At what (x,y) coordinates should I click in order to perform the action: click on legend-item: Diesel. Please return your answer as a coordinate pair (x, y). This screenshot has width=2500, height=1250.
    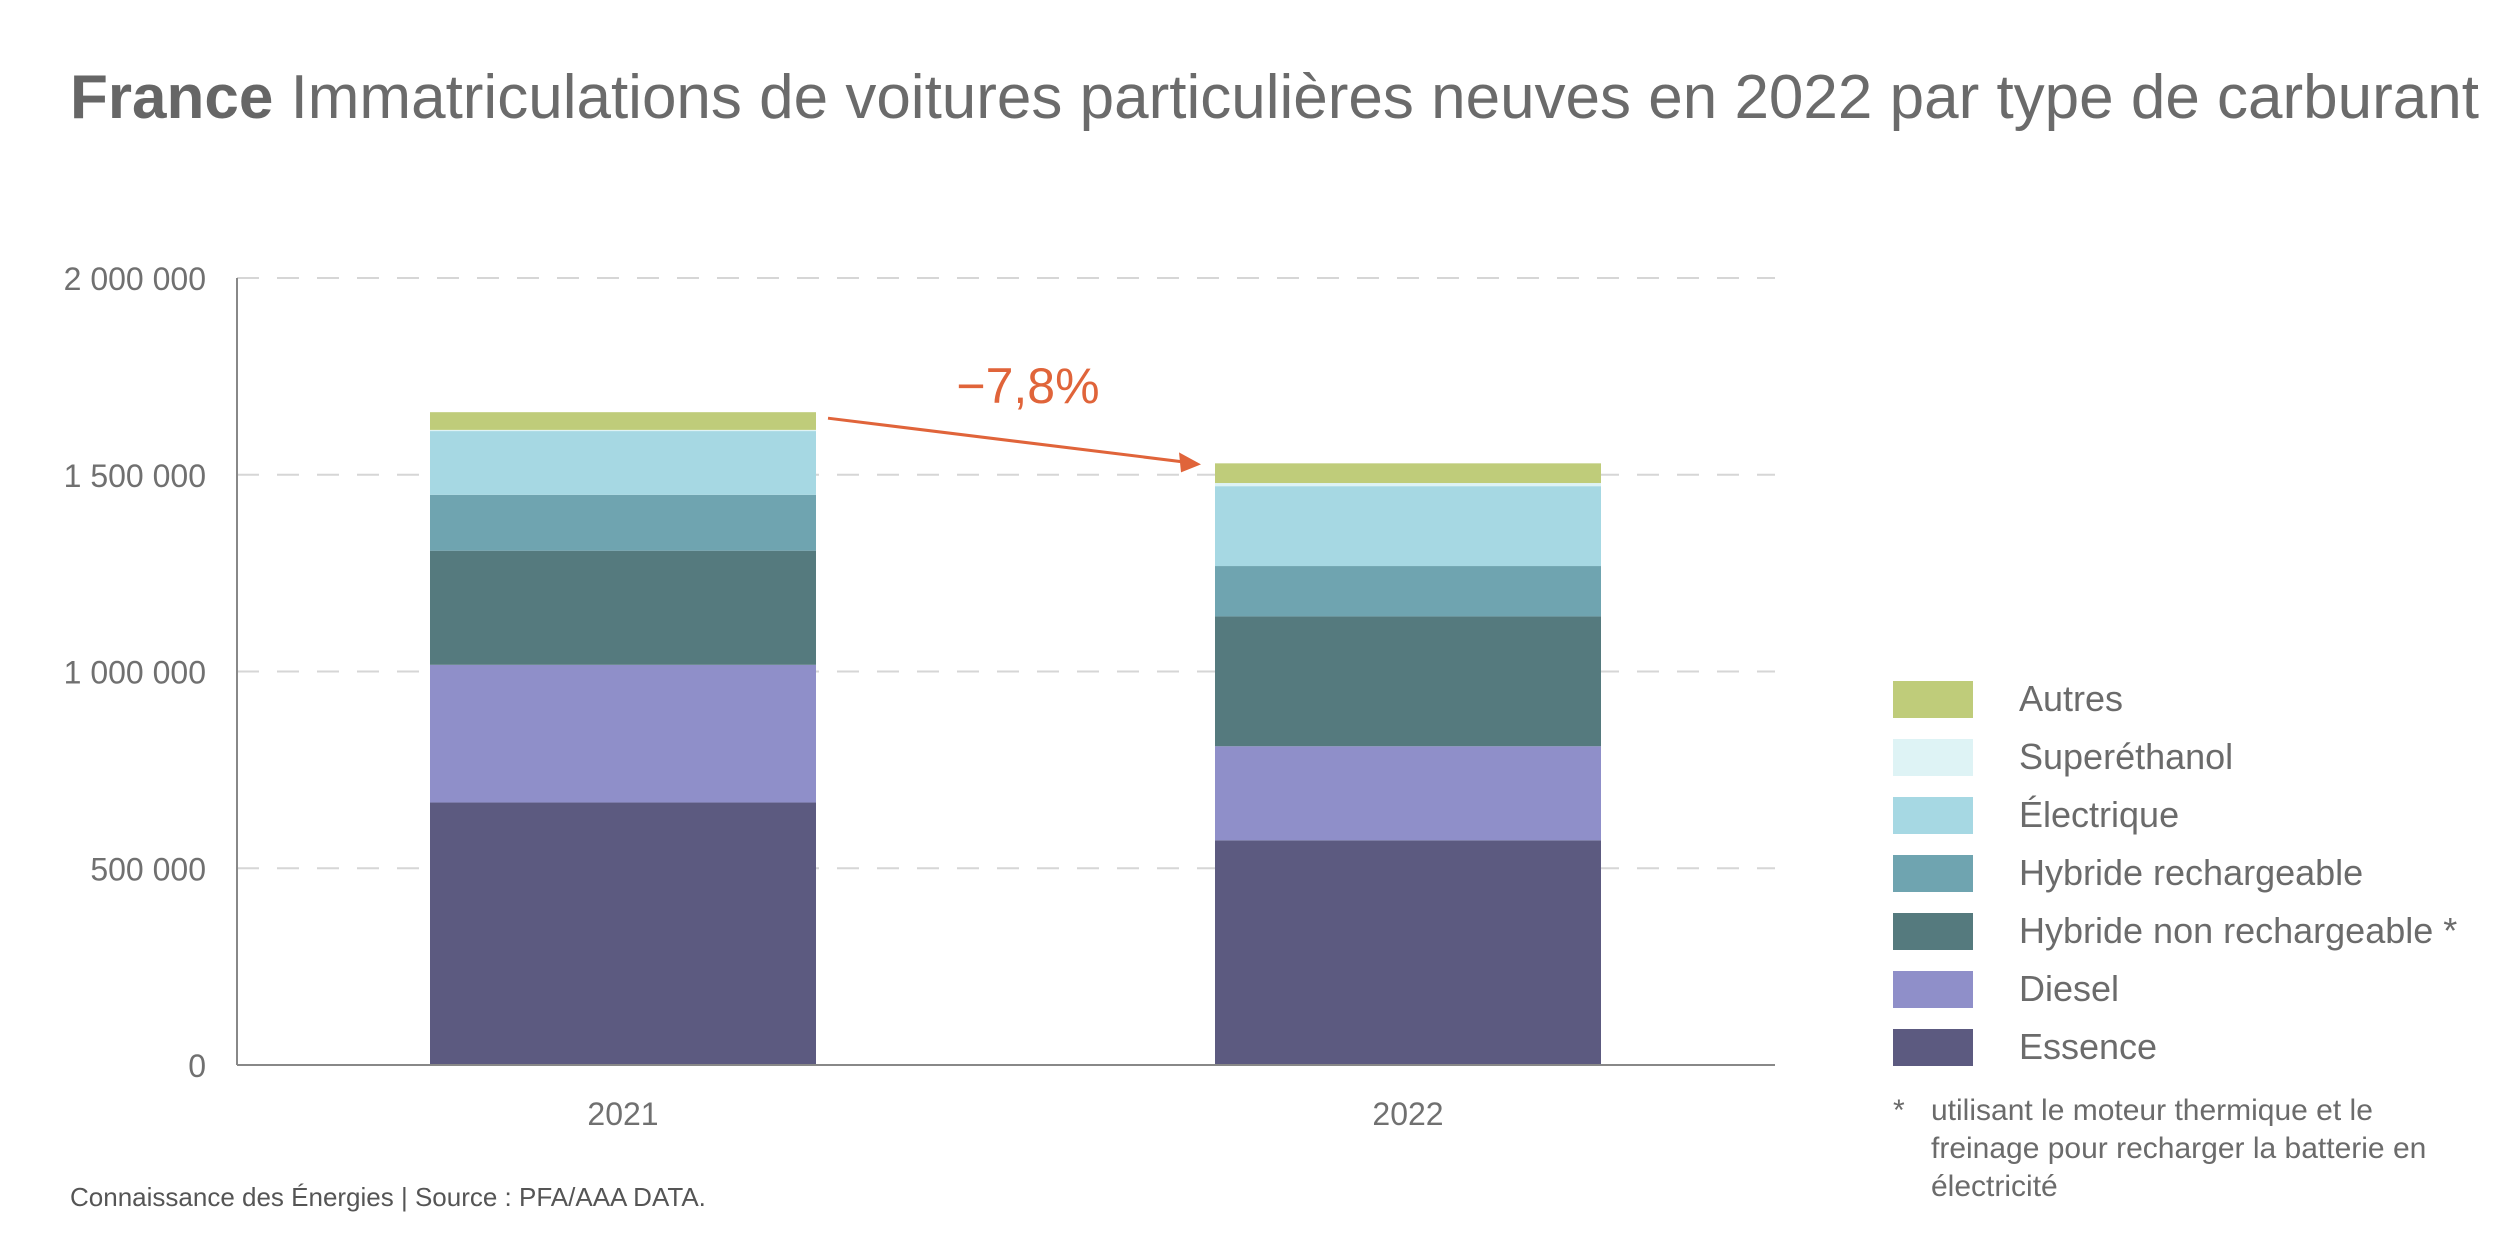
    Looking at the image, I should click on (2175, 989).